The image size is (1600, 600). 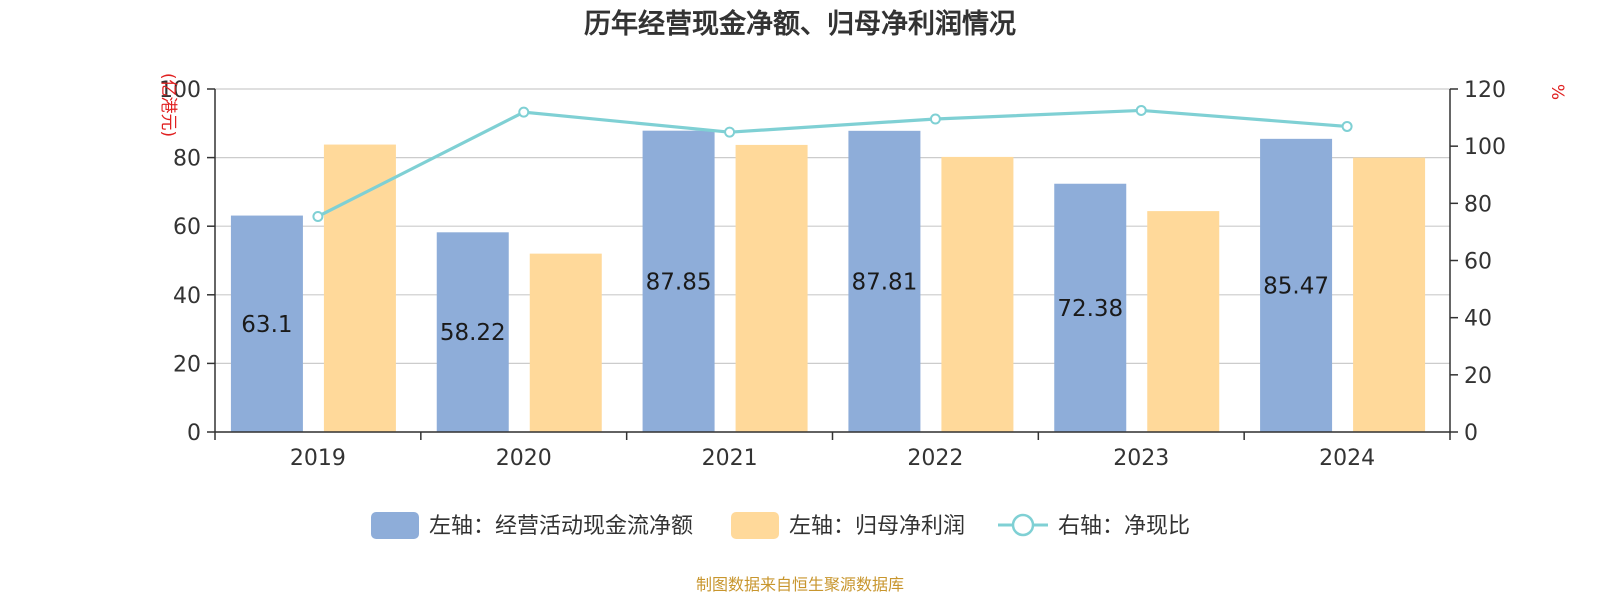 I want to click on left-tick-label: 20, so click(x=187, y=364).